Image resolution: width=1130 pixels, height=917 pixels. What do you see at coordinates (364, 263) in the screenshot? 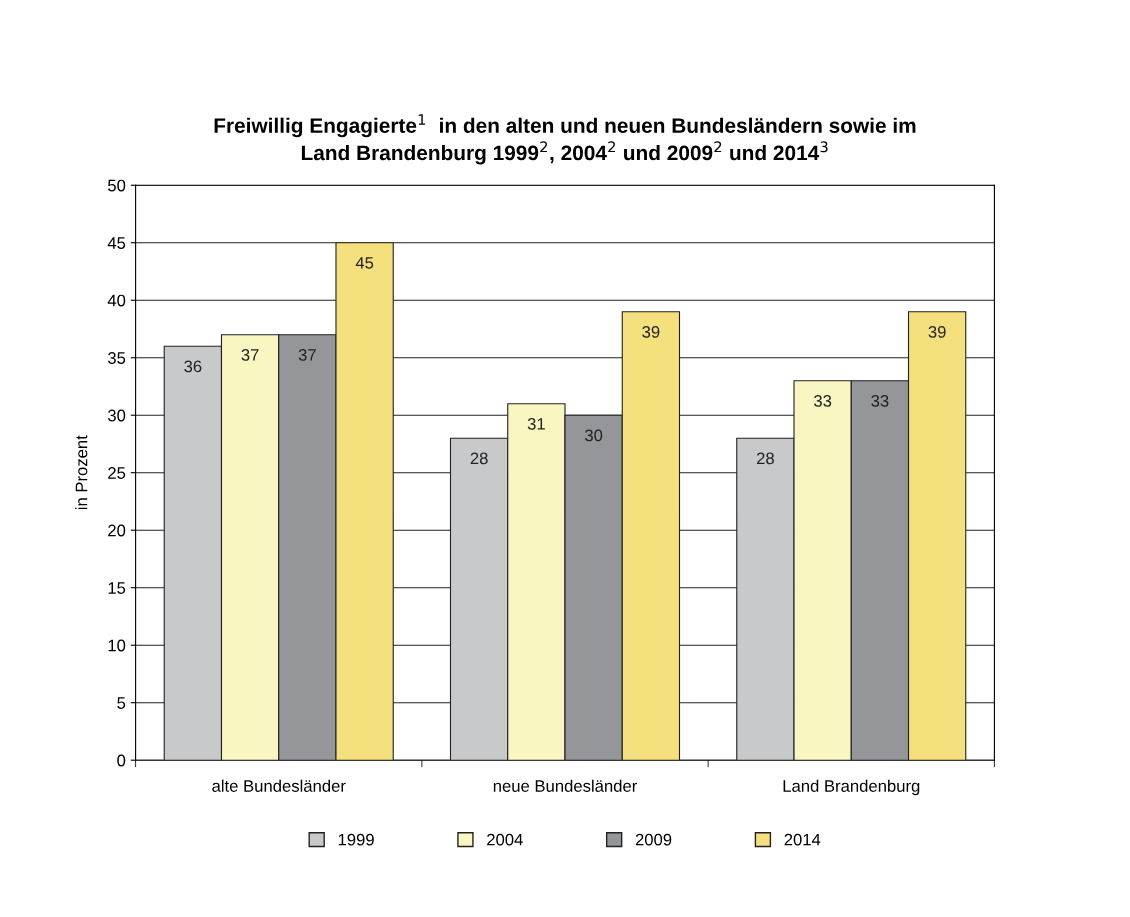
I see `data-label: 45` at bounding box center [364, 263].